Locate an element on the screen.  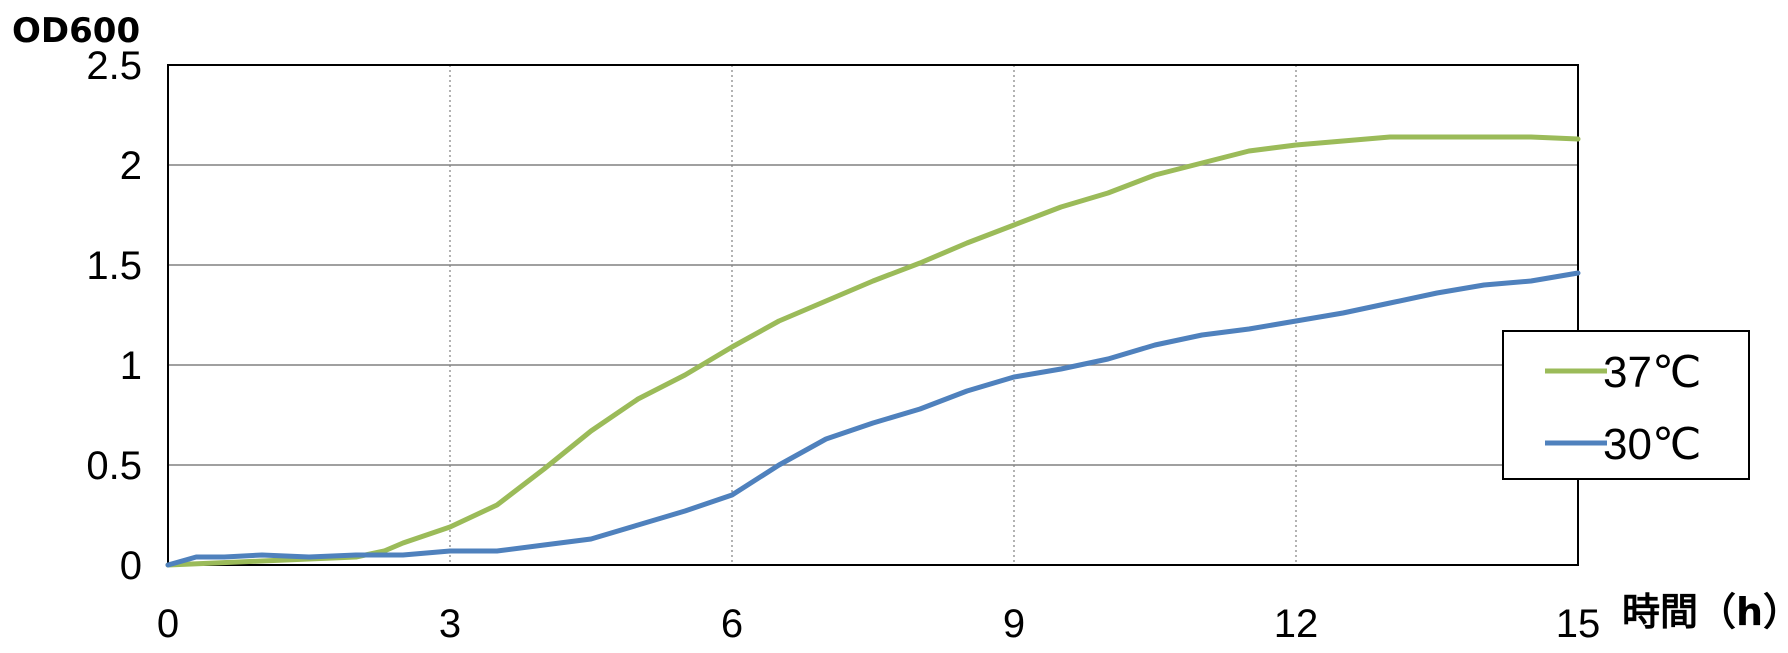
x-axis-label: 時間（h） is located at coordinates (1705, 612).